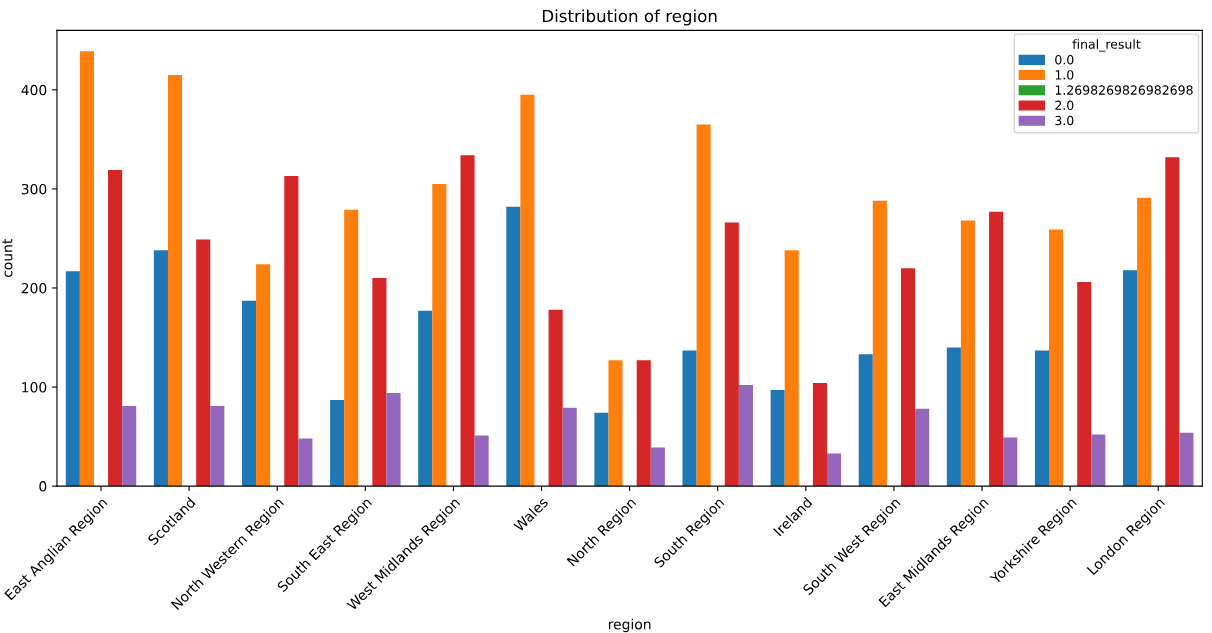 The width and height of the screenshot is (1212, 633). Describe the element at coordinates (34, 387) in the screenshot. I see `y-tick-label: 100` at that location.